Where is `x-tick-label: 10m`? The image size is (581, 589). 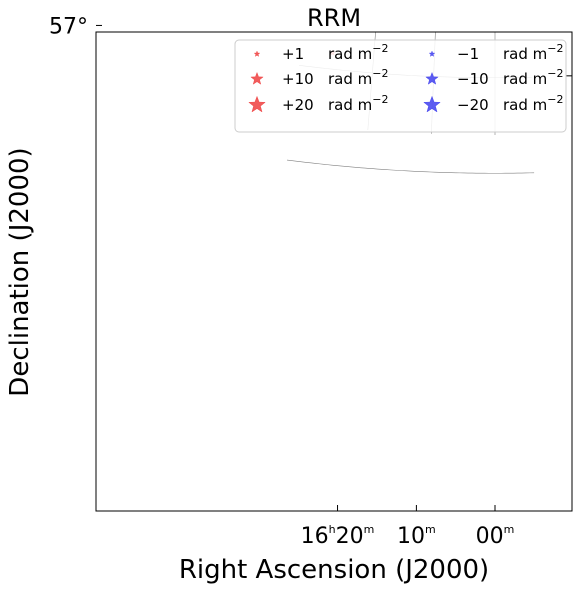
x-tick-label: 10m is located at coordinates (416, 536).